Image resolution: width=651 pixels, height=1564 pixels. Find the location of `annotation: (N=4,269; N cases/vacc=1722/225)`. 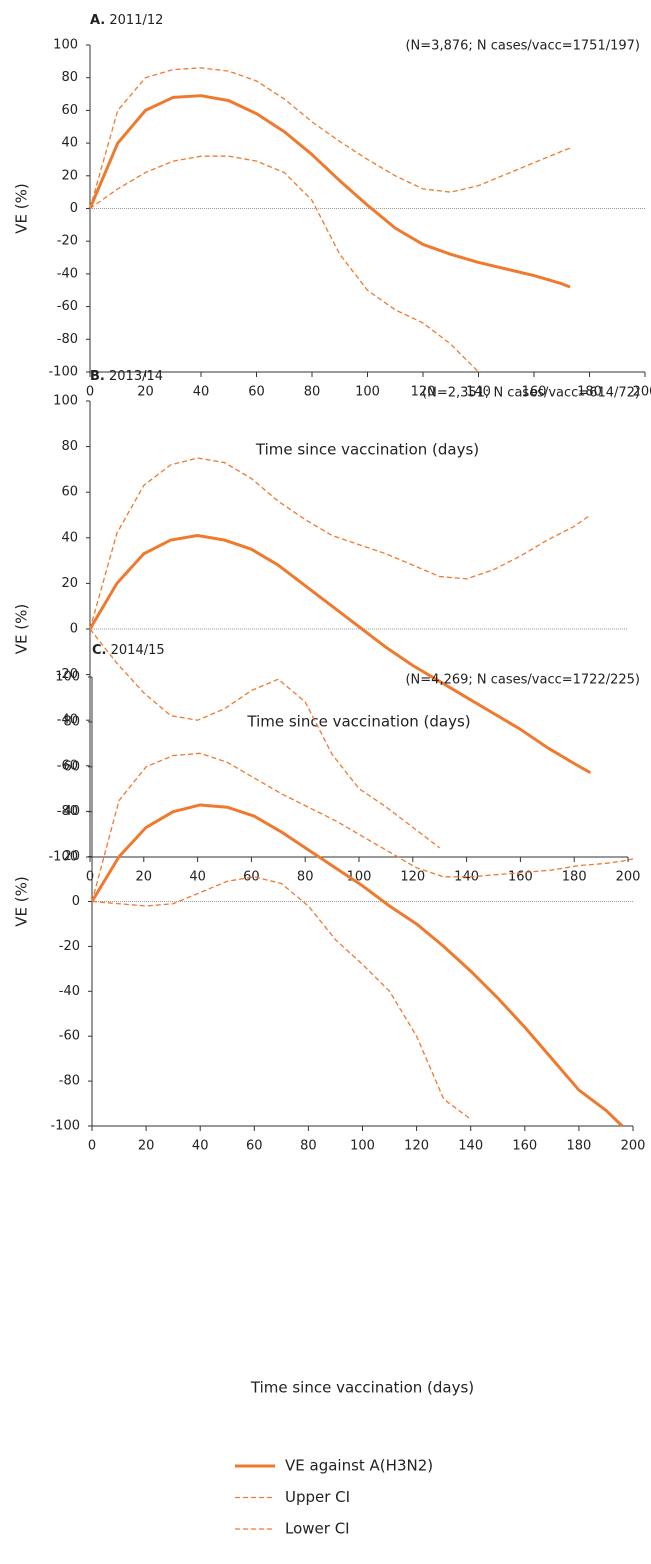

annotation: (N=4,269; N cases/vacc=1722/225) is located at coordinates (522, 680).